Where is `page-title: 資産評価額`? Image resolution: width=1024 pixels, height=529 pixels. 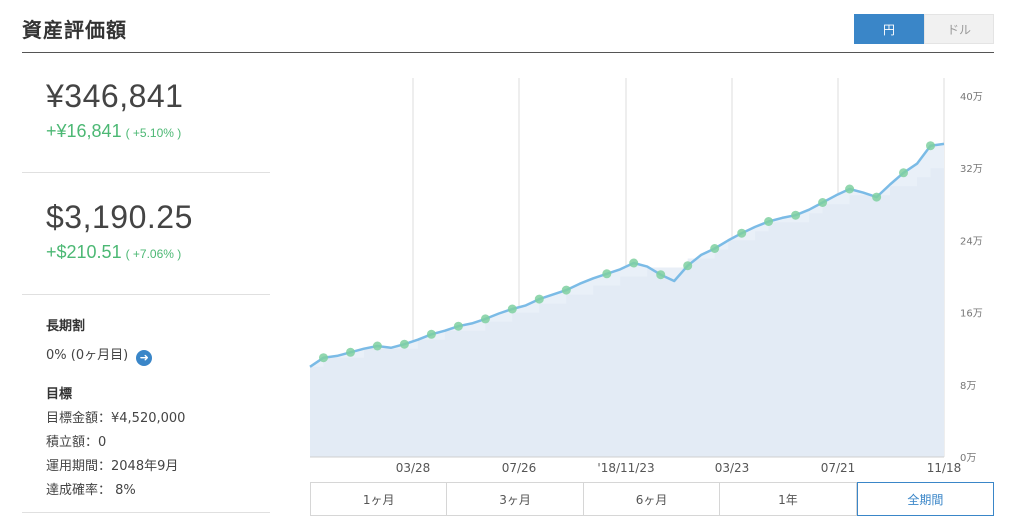
page-title: 資産評価額 is located at coordinates (74, 30).